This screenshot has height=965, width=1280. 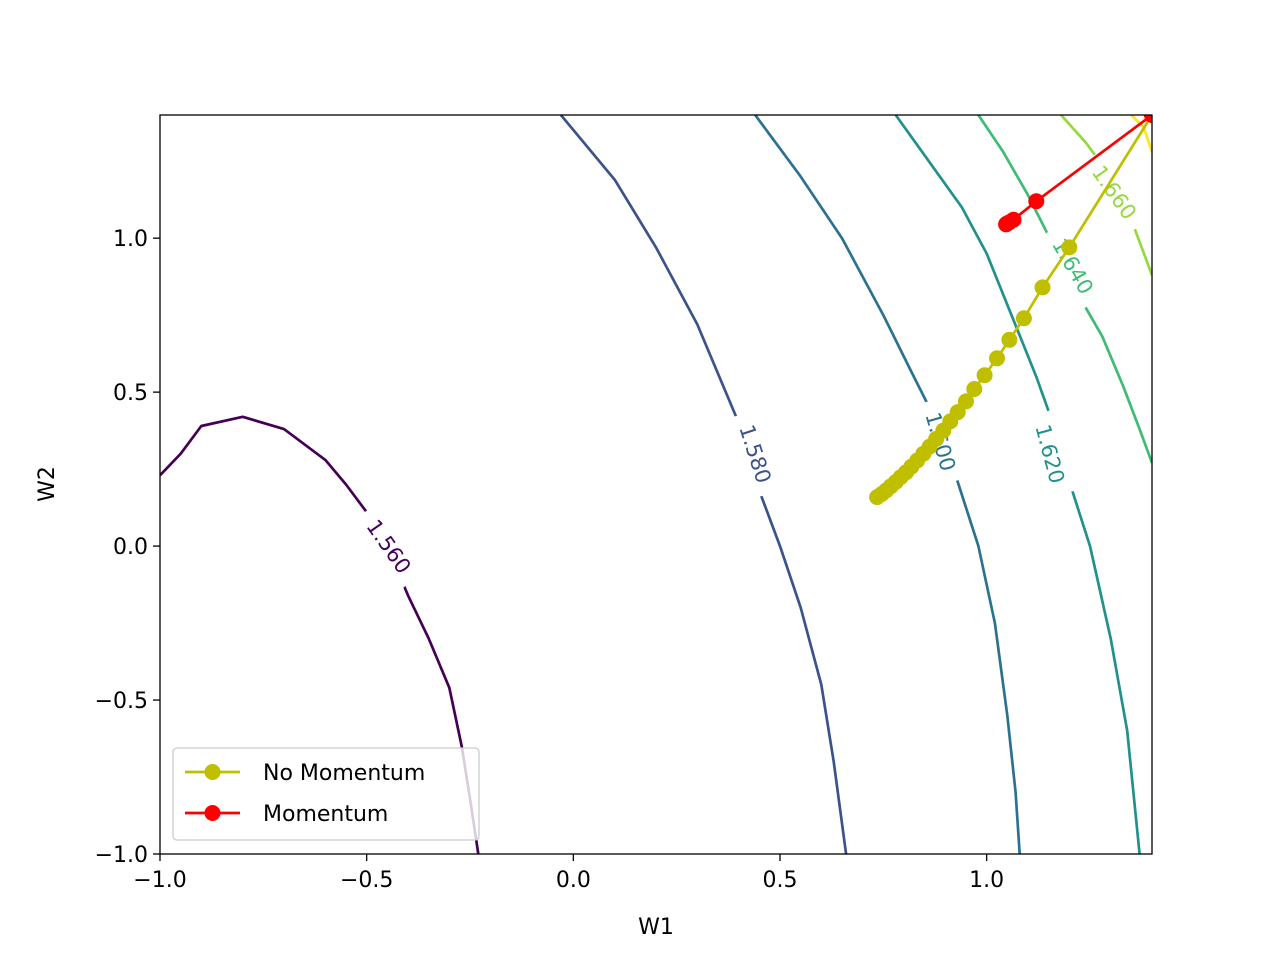 I want to click on y-axis-ticks: −1.0 −0.5 0.0 0.5 1.0, so click(x=127, y=547).